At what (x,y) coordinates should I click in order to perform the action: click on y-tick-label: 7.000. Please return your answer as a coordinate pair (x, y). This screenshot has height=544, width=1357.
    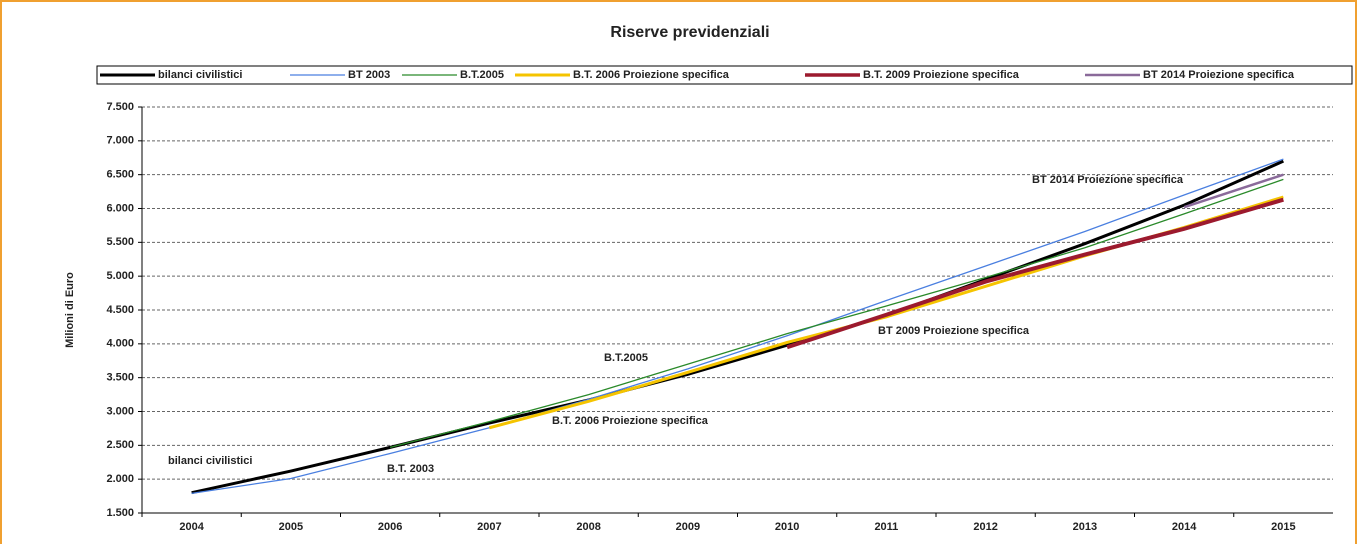
    Looking at the image, I should click on (120, 141).